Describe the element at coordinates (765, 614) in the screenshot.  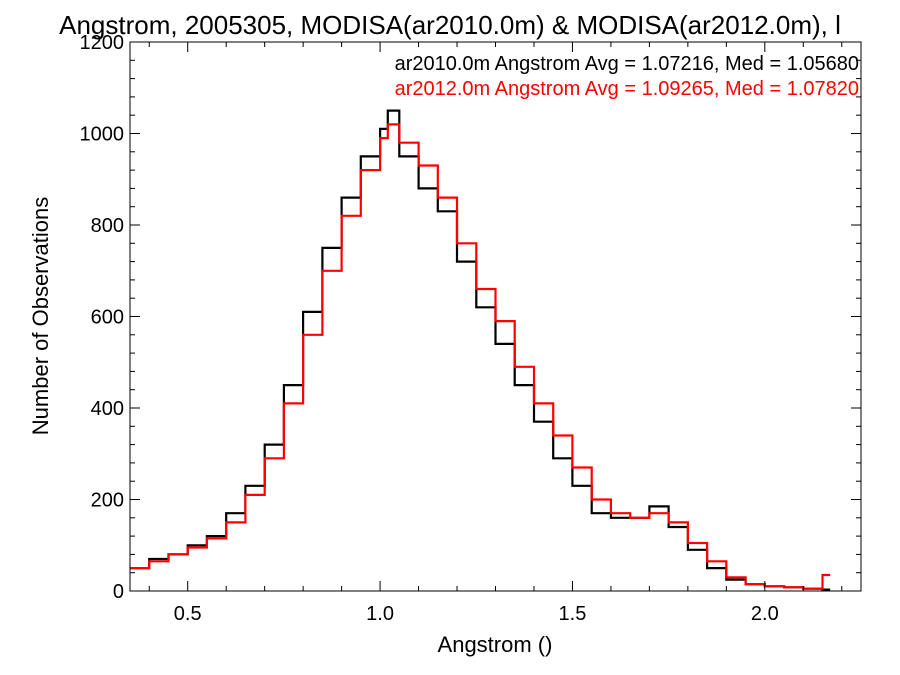
I see `x-tick-label: 2.0` at that location.